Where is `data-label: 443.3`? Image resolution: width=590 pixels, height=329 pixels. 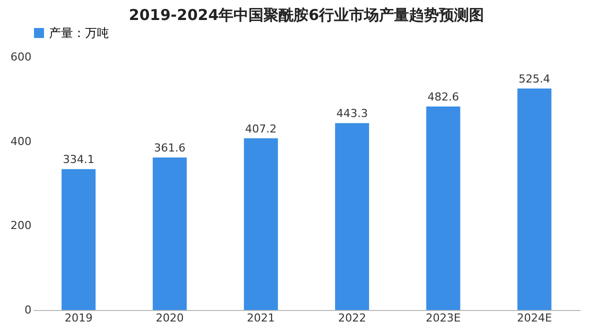 data-label: 443.3 is located at coordinates (352, 113).